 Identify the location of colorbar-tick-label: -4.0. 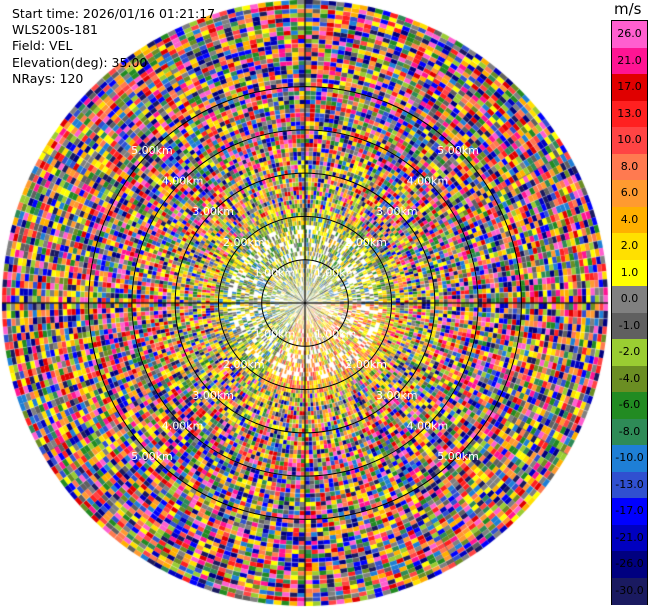
(629, 378).